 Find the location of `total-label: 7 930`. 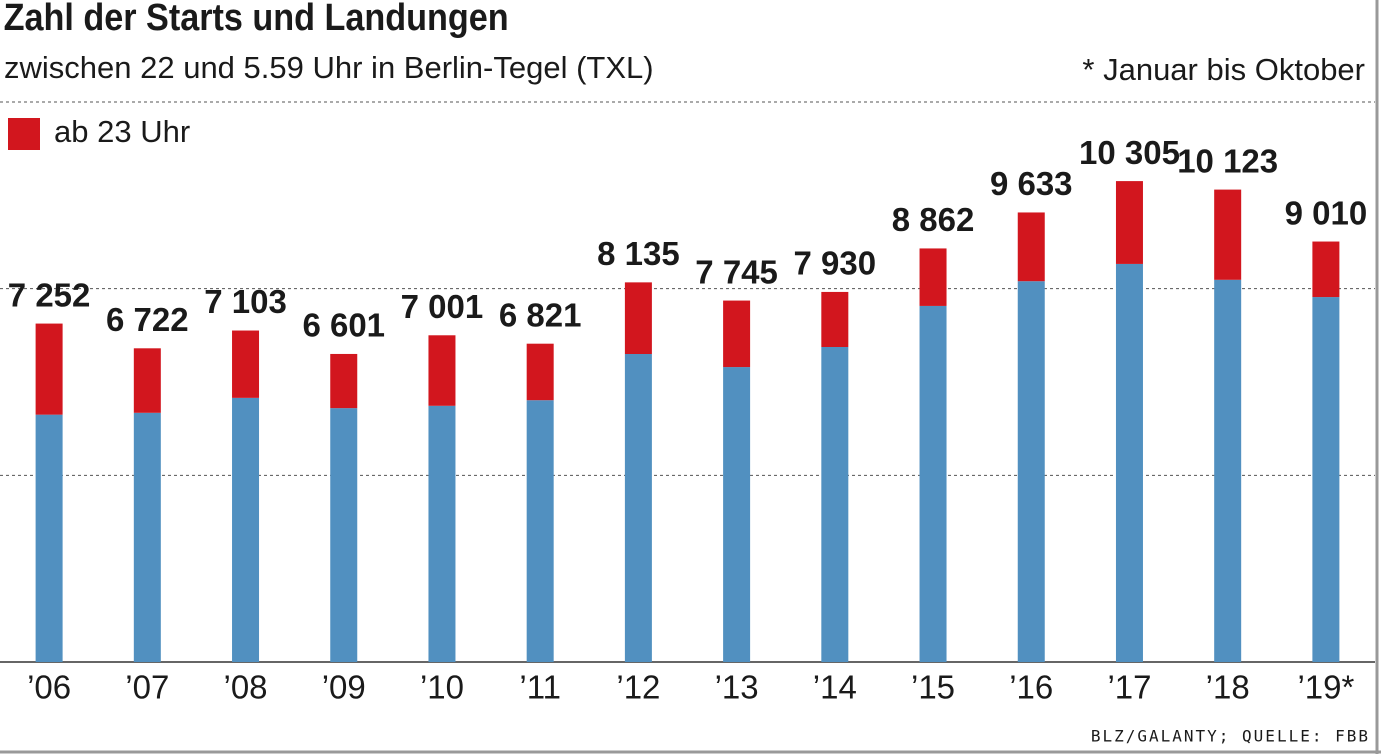

total-label: 7 930 is located at coordinates (835, 263).